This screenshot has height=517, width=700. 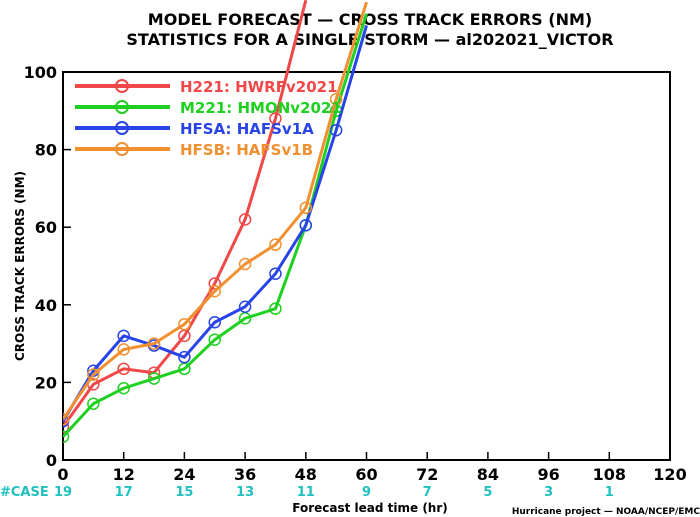 I want to click on case-count-label: #CASE, so click(x=24, y=492).